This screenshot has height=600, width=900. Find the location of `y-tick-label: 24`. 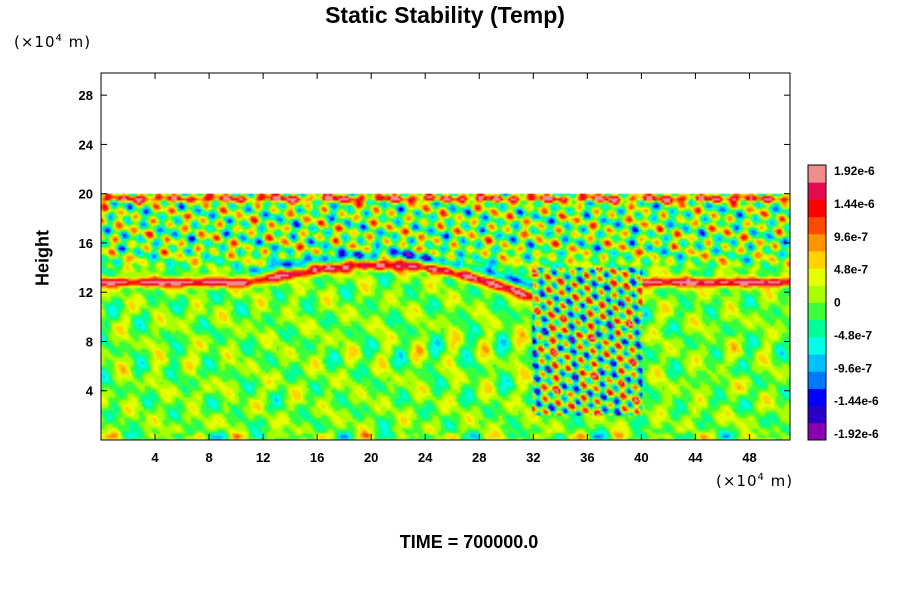

y-tick-label: 24 is located at coordinates (86, 144).